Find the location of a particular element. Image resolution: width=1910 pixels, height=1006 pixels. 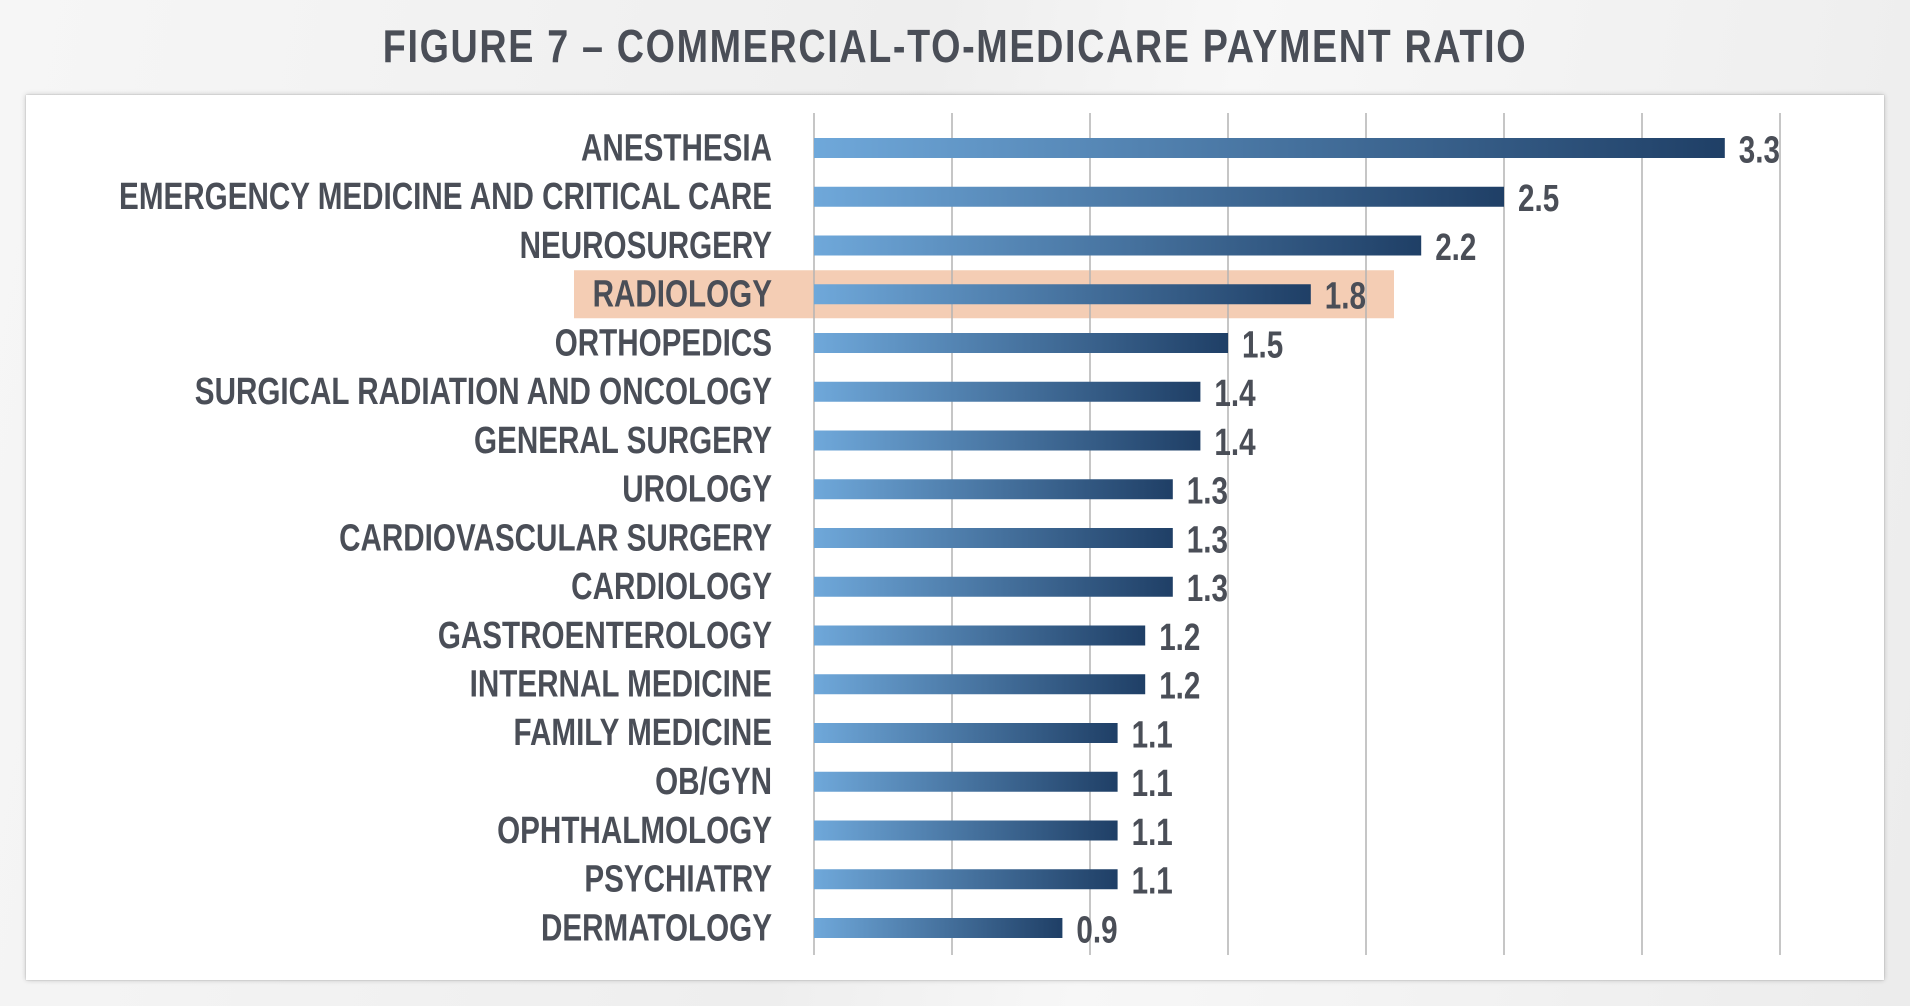

category-label: NEUROSURGERY is located at coordinates (646, 245).